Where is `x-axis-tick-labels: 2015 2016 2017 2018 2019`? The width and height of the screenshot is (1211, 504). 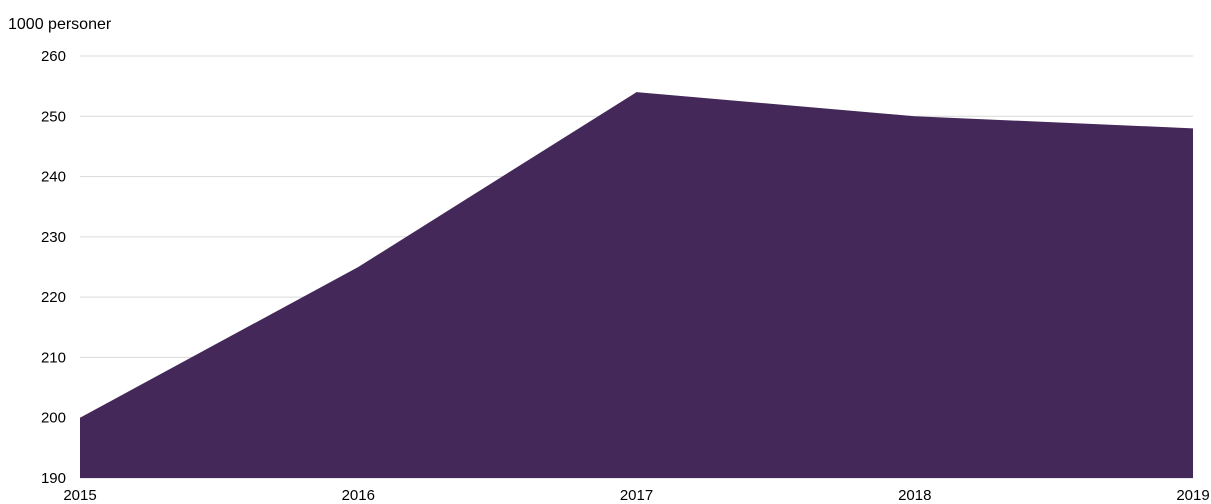
x-axis-tick-labels: 2015 2016 2017 2018 2019 is located at coordinates (636, 495).